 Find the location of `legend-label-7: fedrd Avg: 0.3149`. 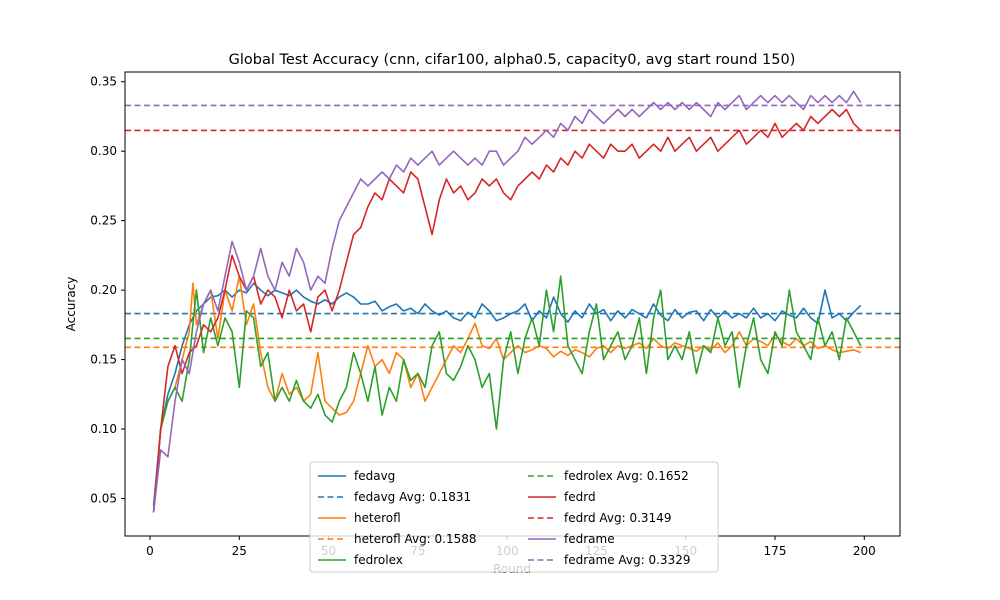

legend-label-7: fedrd Avg: 0.3149 is located at coordinates (617, 518).